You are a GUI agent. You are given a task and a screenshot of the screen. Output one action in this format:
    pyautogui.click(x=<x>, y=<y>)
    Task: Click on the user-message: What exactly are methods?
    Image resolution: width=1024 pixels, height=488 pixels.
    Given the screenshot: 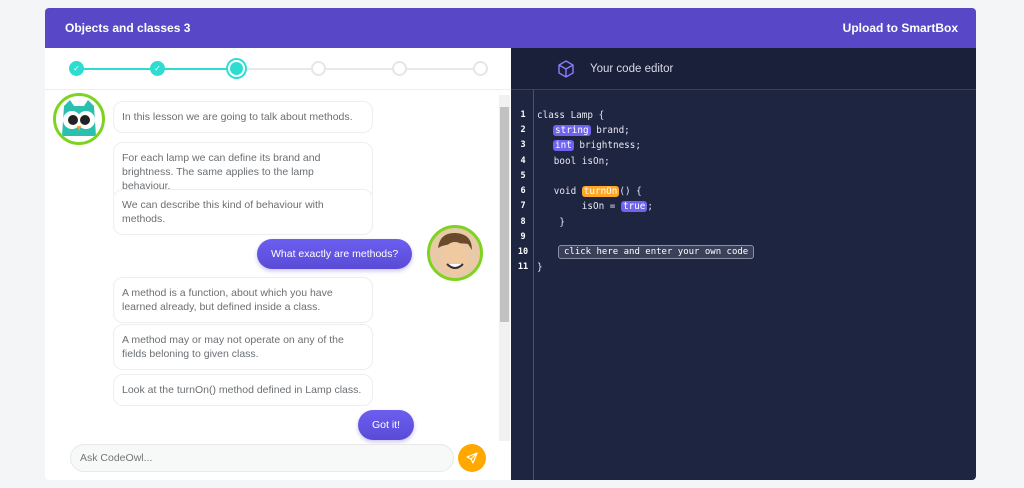 What is the action you would take?
    pyautogui.click(x=335, y=254)
    